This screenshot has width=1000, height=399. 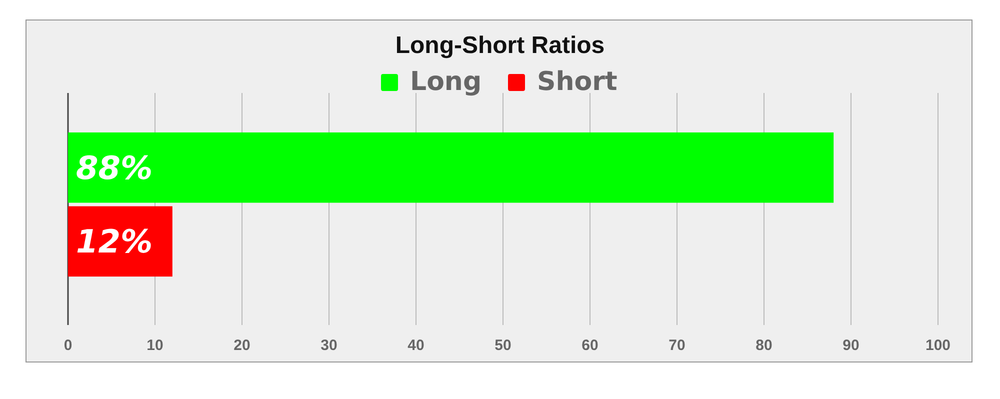 What do you see at coordinates (416, 345) in the screenshot?
I see `x-tick-label: 40` at bounding box center [416, 345].